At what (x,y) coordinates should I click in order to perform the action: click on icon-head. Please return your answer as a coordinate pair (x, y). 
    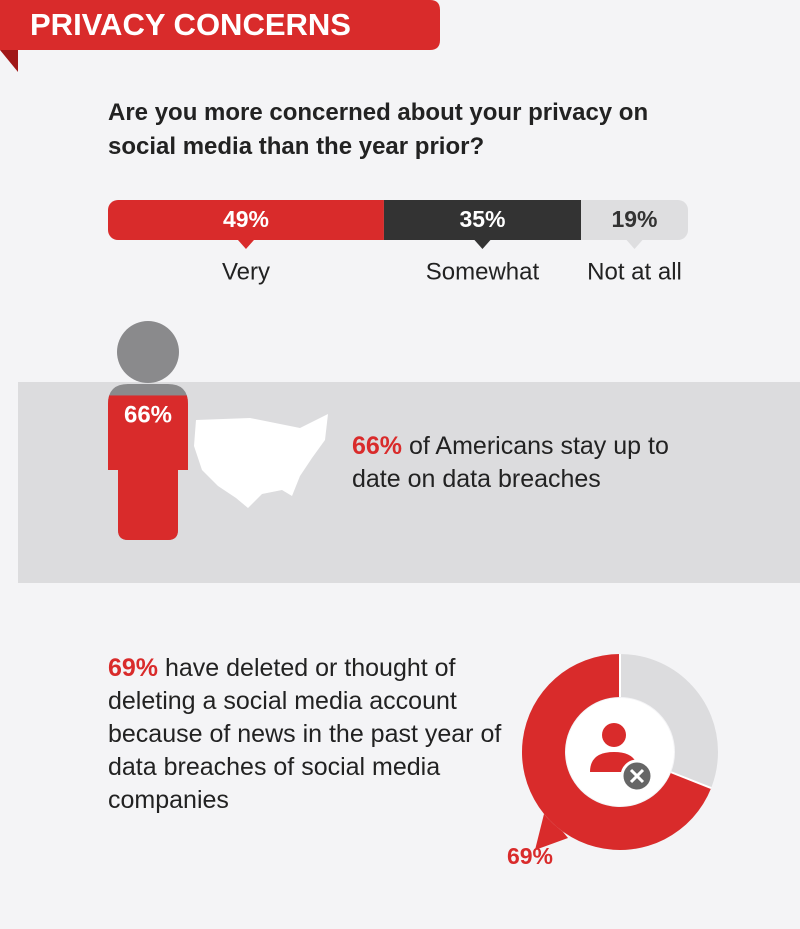
    Looking at the image, I should click on (614, 735).